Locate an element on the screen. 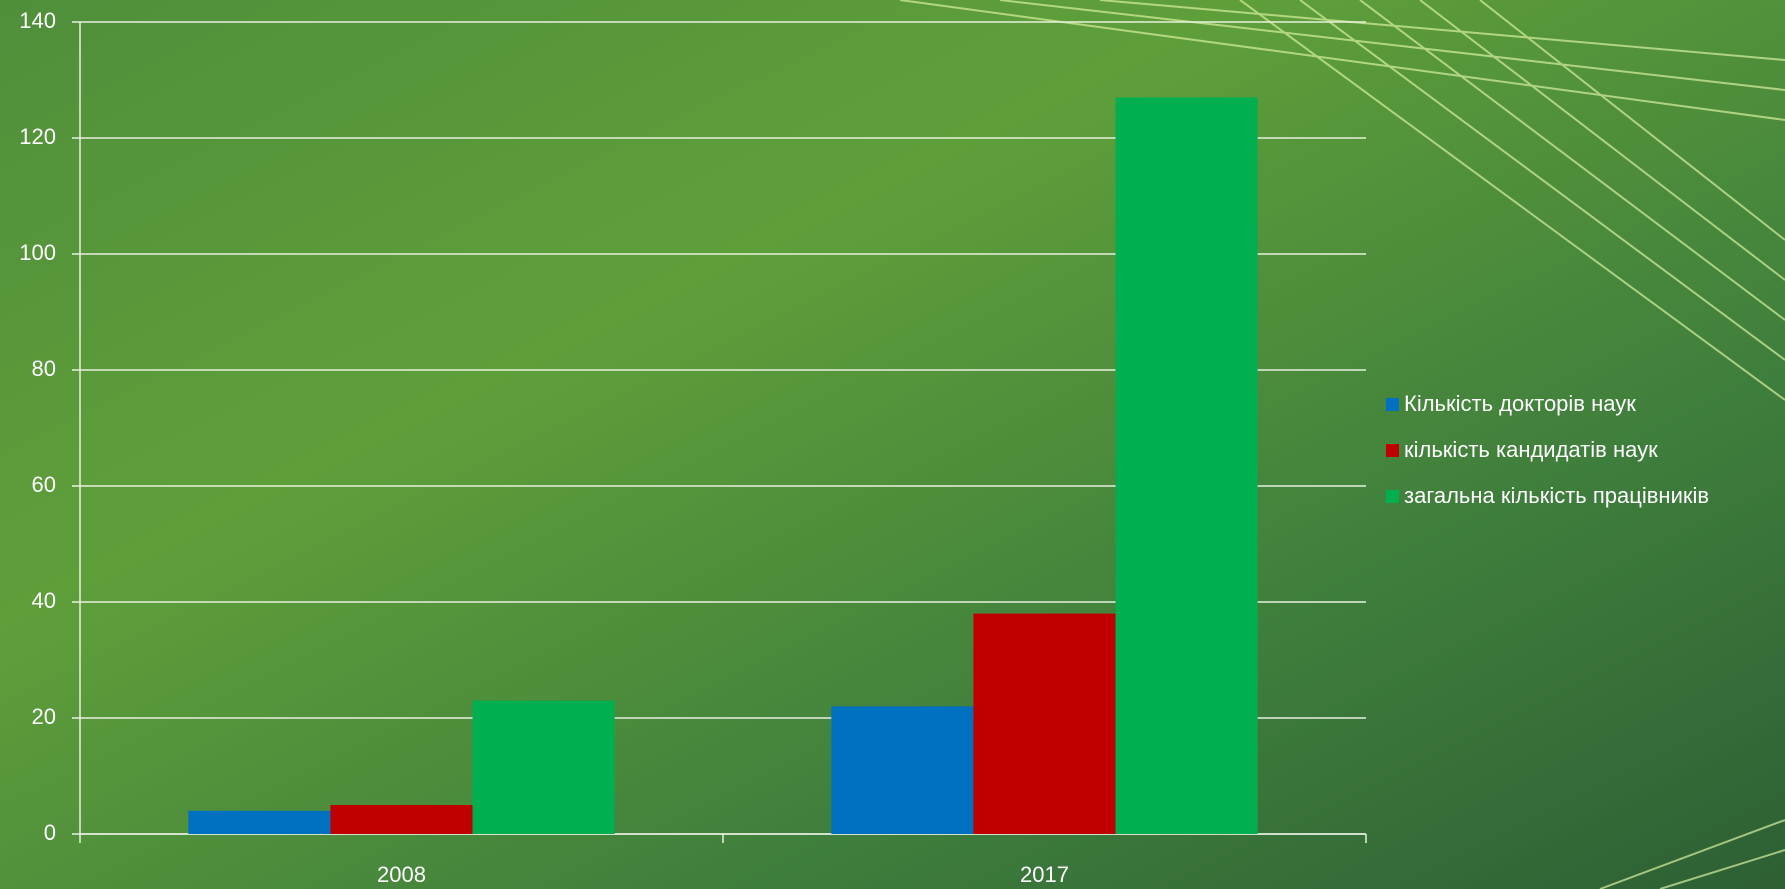  y-tick-label: 80 is located at coordinates (44, 368).